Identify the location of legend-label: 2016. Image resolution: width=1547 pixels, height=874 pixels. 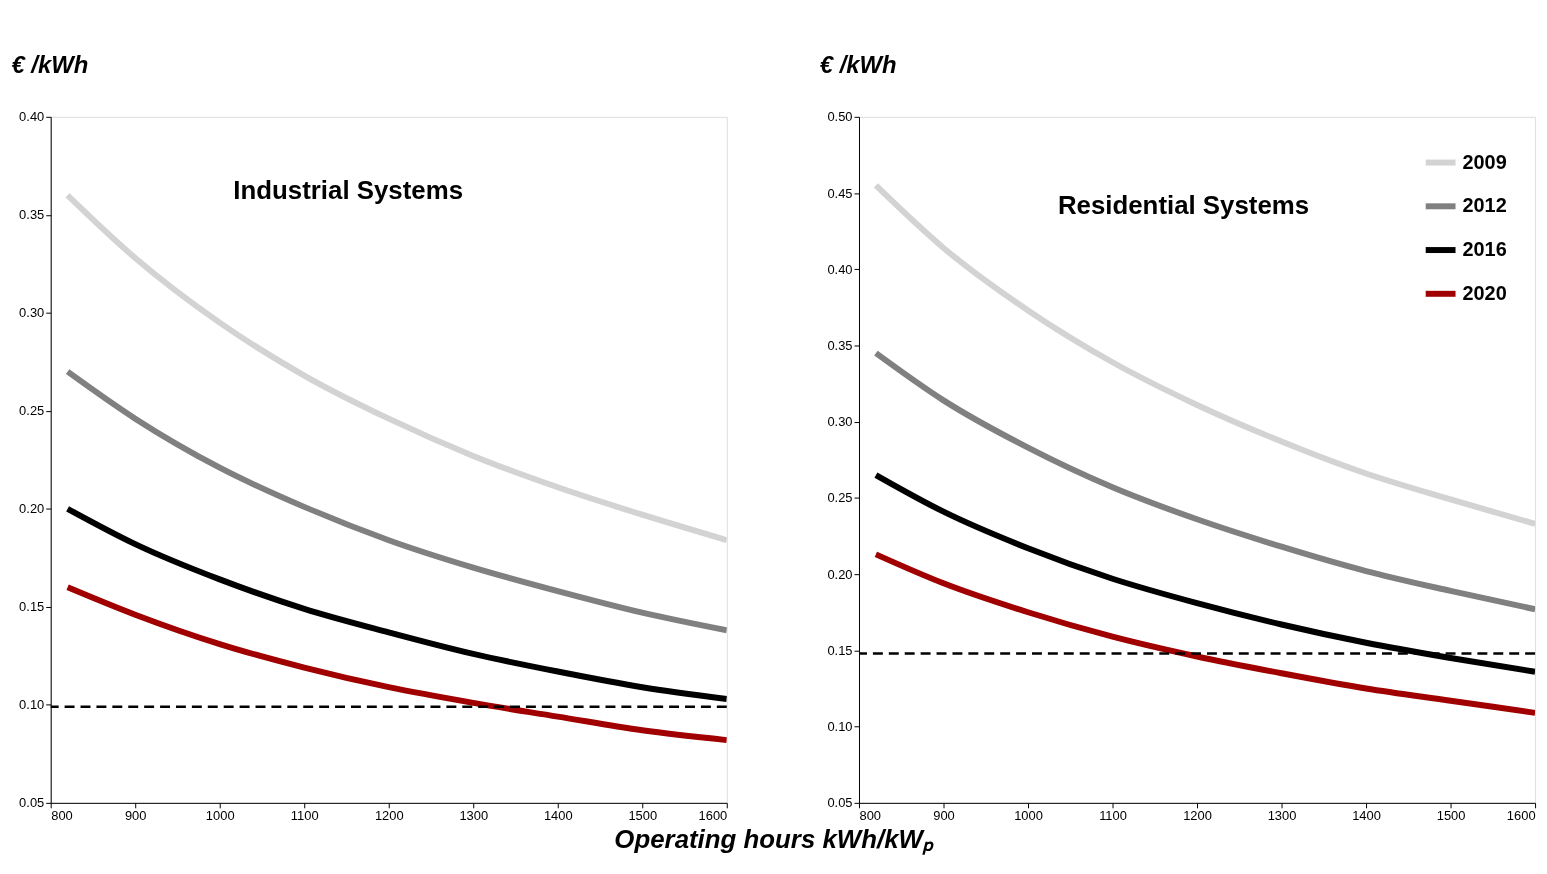
(1484, 249).